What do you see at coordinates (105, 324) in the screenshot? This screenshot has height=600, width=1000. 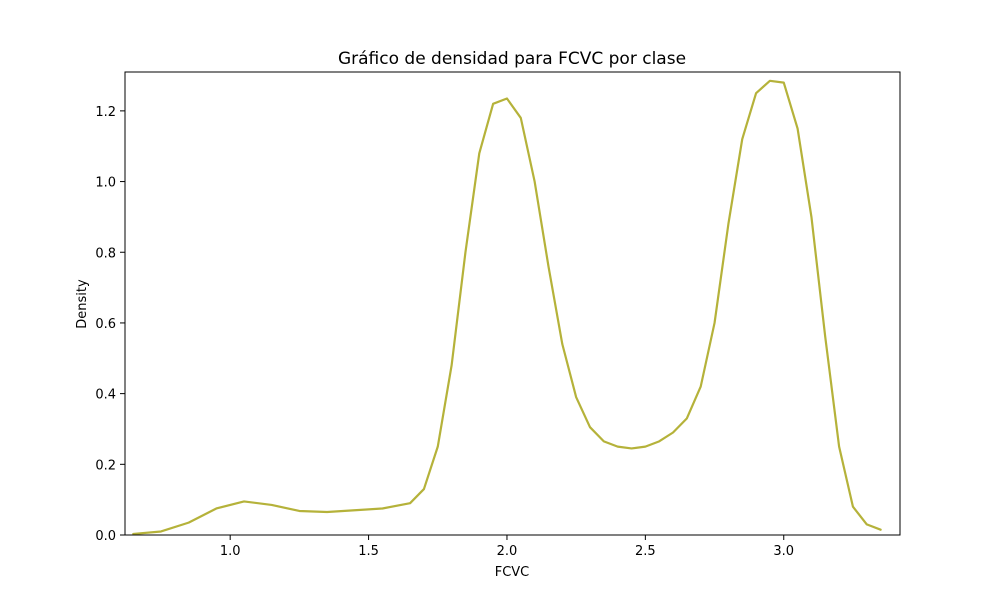 I see `y-tick-label: 0.6` at bounding box center [105, 324].